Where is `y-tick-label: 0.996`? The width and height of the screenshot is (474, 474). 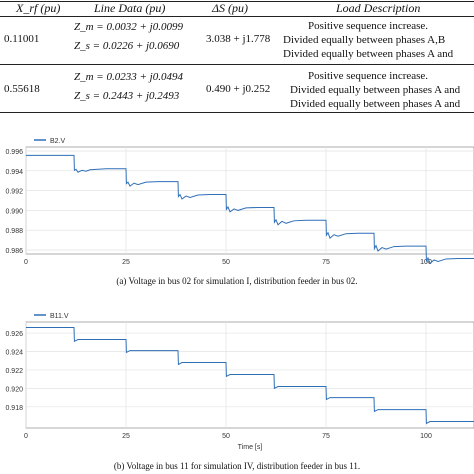
y-tick-label: 0.996 is located at coordinates (14, 152).